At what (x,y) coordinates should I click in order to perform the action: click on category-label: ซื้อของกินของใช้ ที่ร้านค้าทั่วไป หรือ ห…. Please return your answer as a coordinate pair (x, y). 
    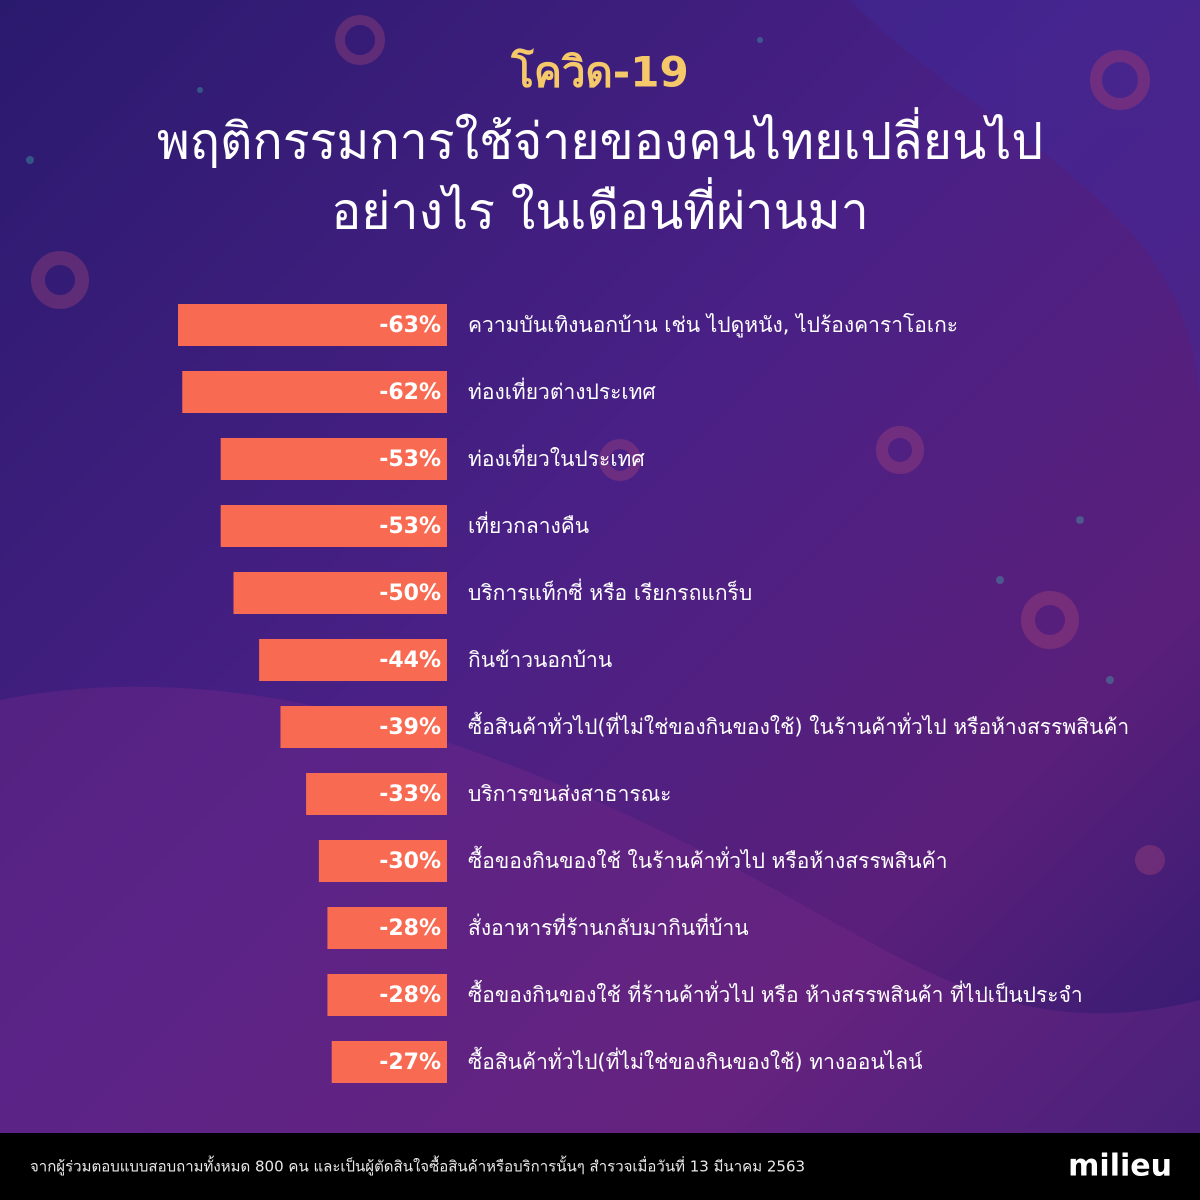
    Looking at the image, I should click on (775, 993).